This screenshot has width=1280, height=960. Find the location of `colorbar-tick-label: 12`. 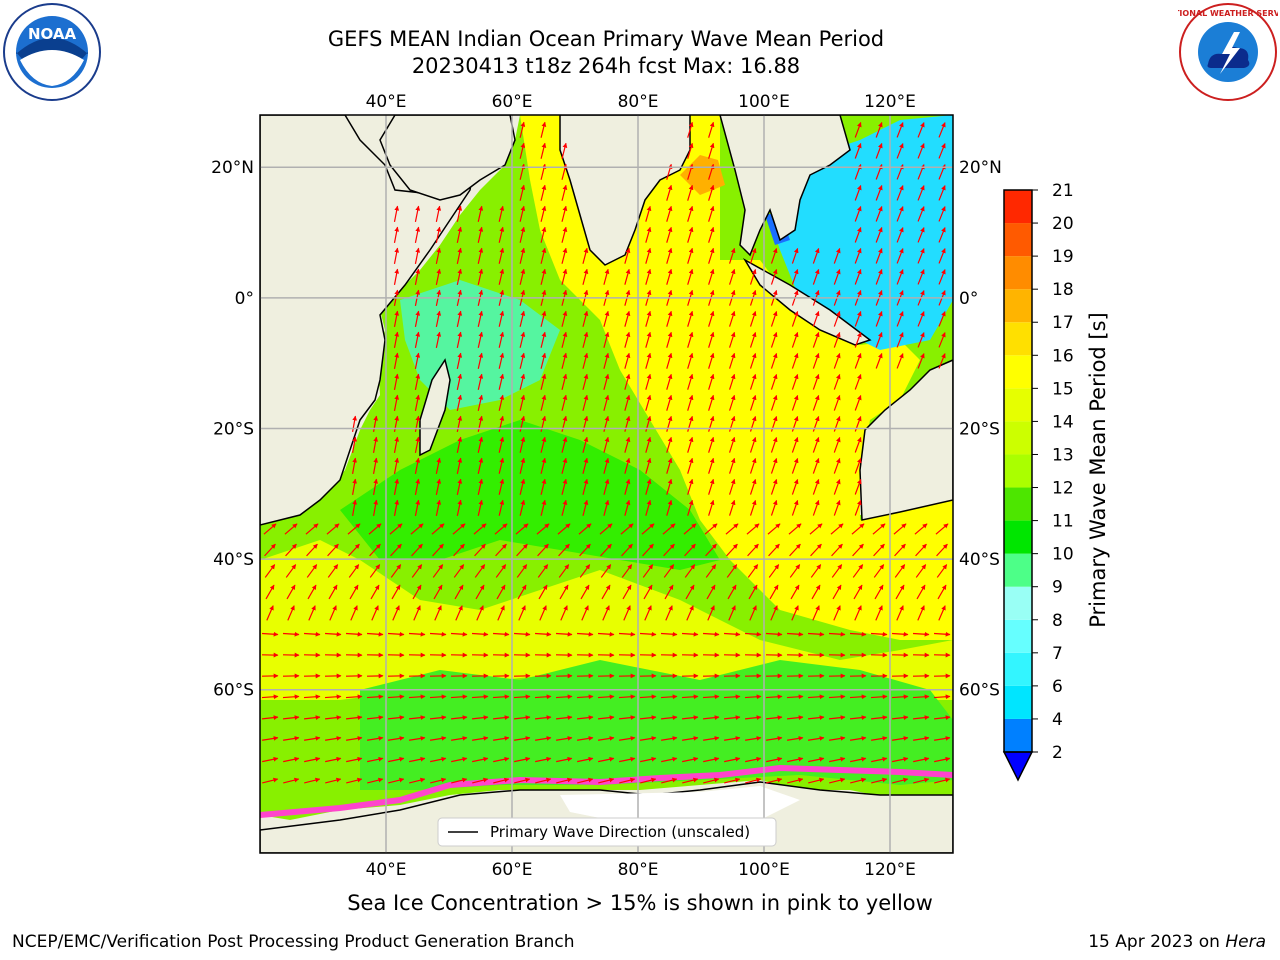

colorbar-tick-label: 12 is located at coordinates (1063, 489).